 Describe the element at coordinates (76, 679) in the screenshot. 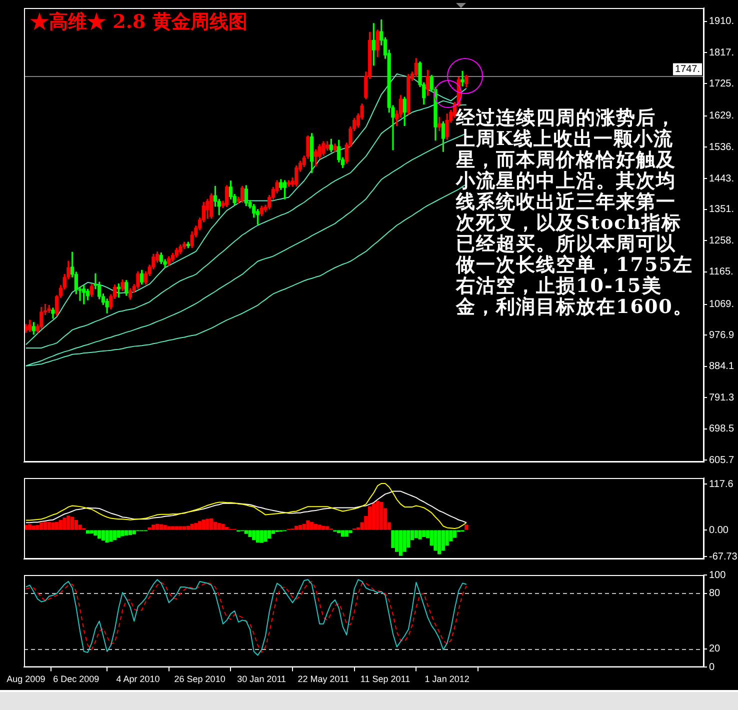

I see `x-tick-label: 6 Dec 2009` at that location.